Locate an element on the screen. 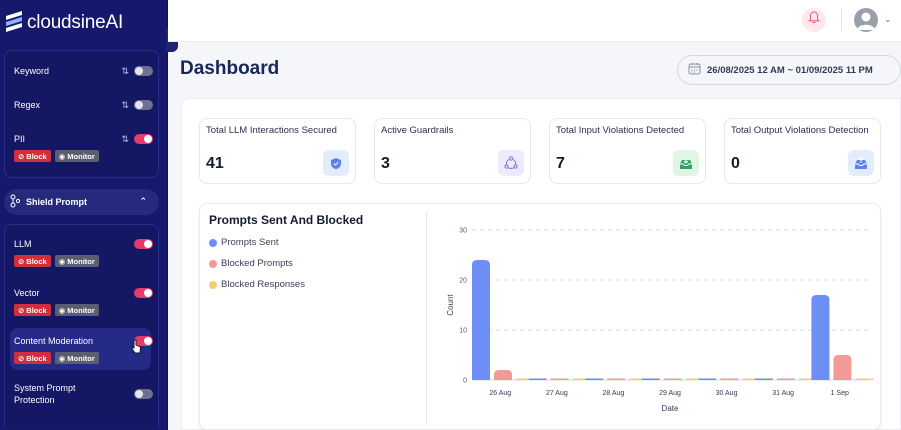 This screenshot has width=901, height=430. brand-name: cloudsineAI is located at coordinates (75, 22).